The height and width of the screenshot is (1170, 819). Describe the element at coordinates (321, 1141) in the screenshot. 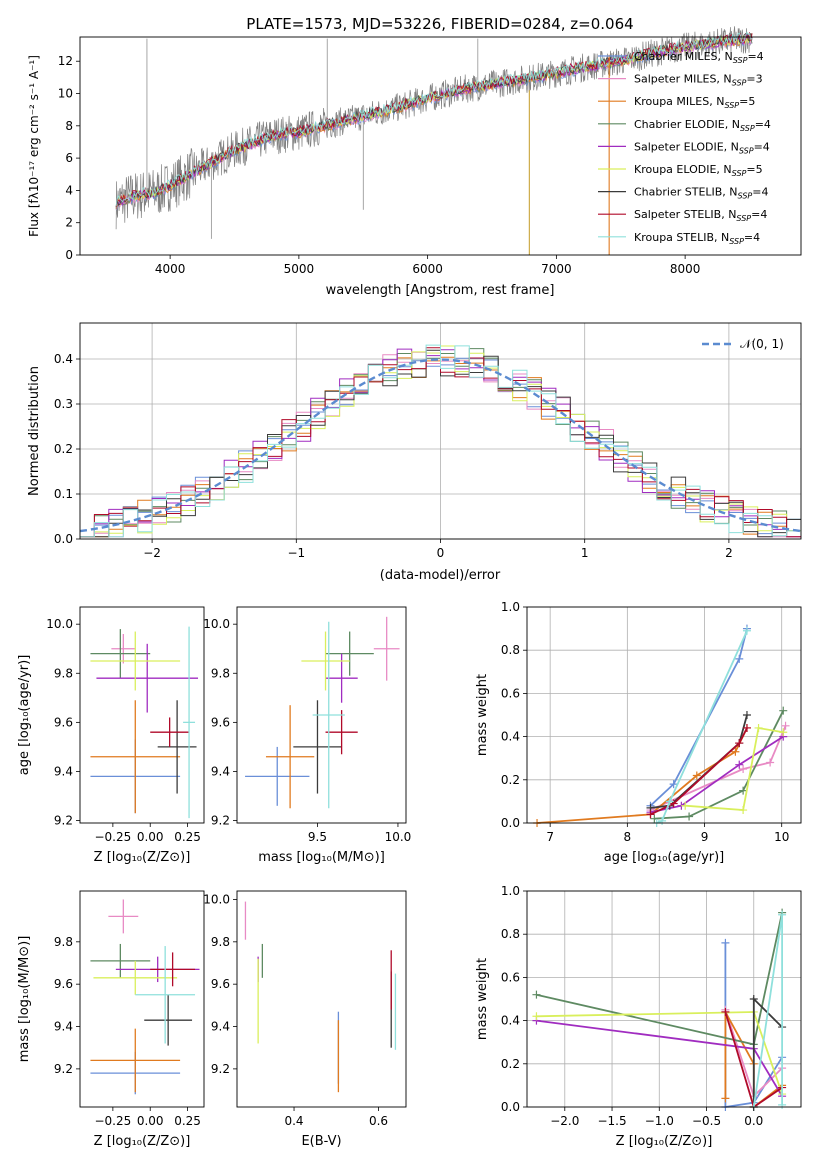

I see `x-axis-label: E(B-V)` at that location.